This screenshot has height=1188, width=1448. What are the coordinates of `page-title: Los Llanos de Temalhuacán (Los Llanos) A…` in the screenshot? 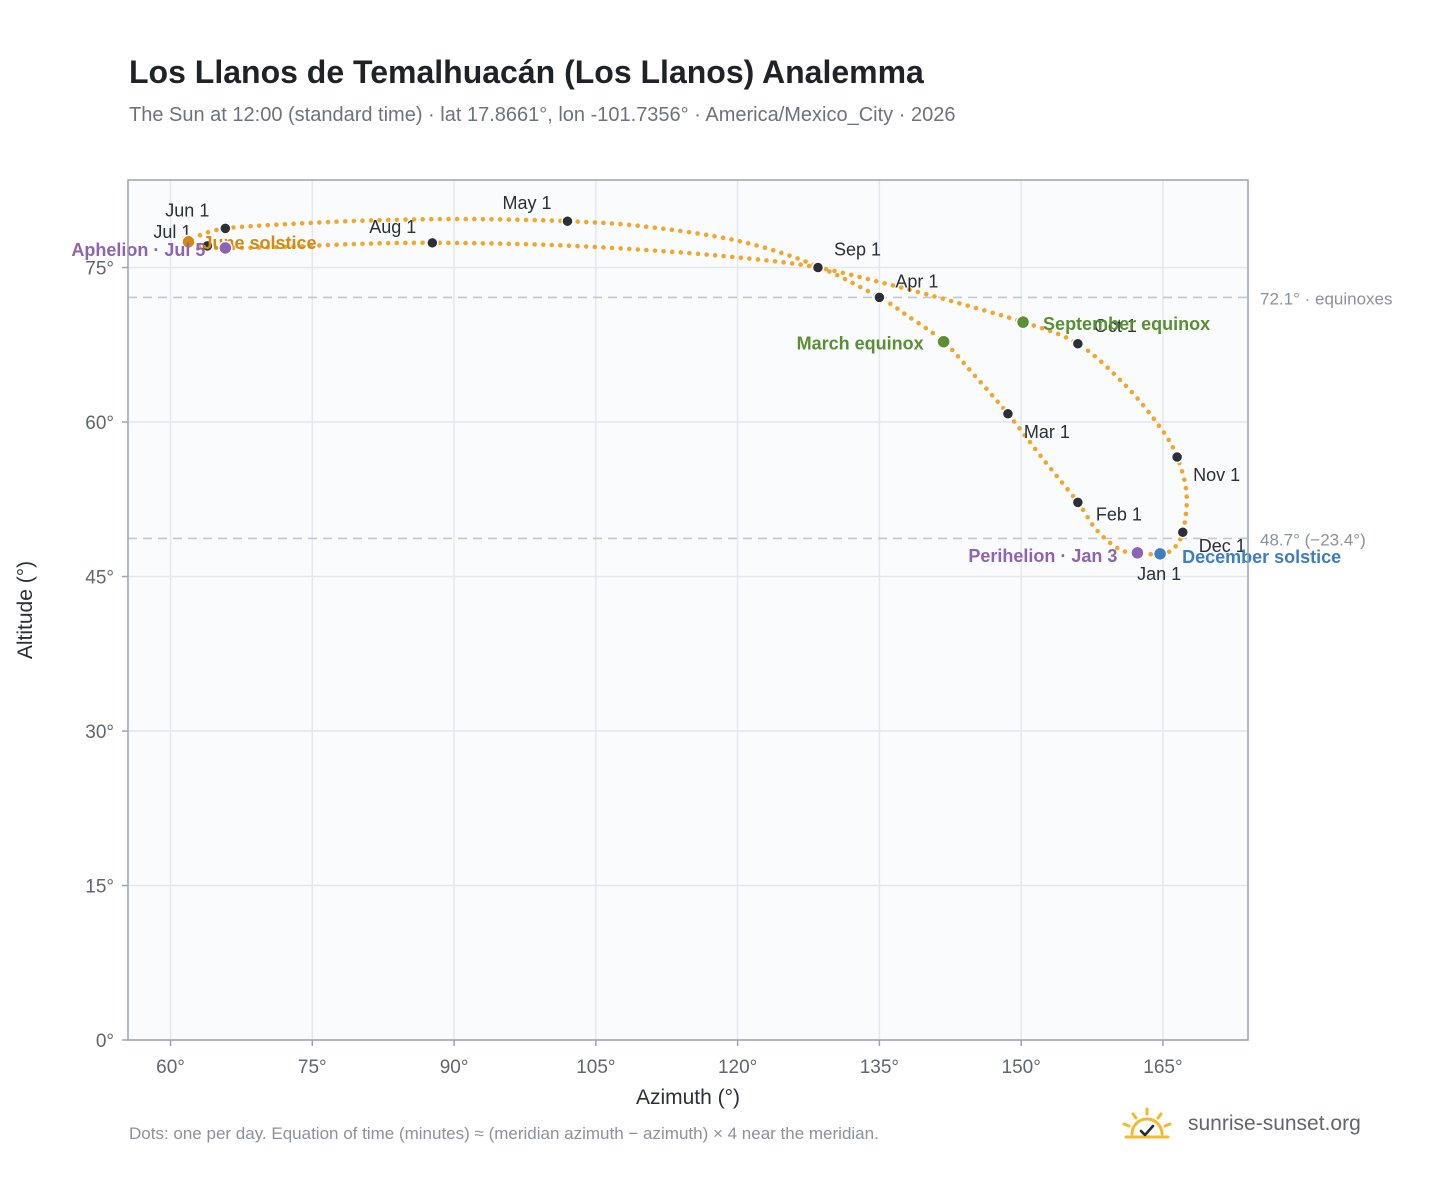 It's located at (526, 72).